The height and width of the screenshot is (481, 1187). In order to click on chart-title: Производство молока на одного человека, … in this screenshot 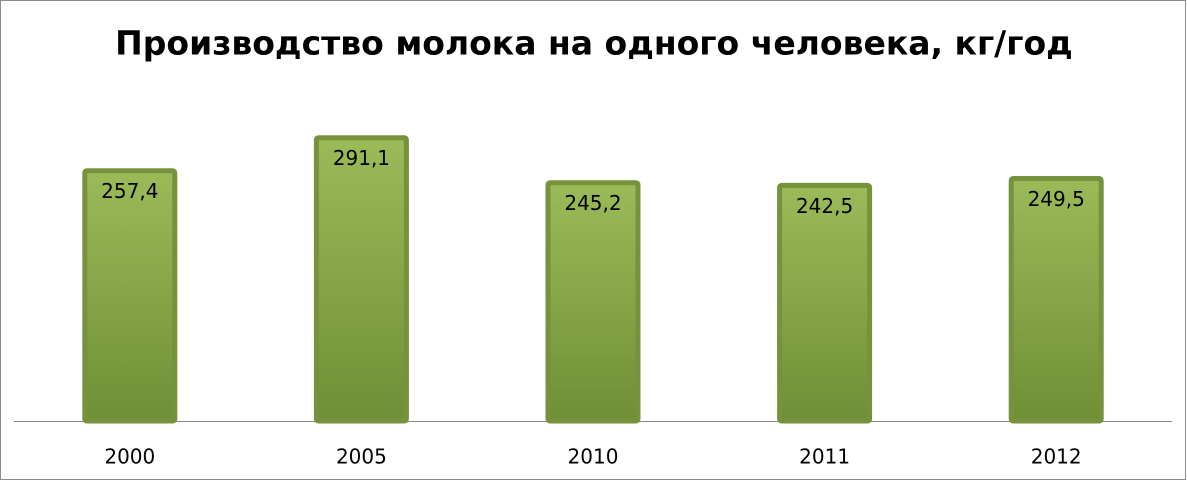, I will do `click(594, 43)`.